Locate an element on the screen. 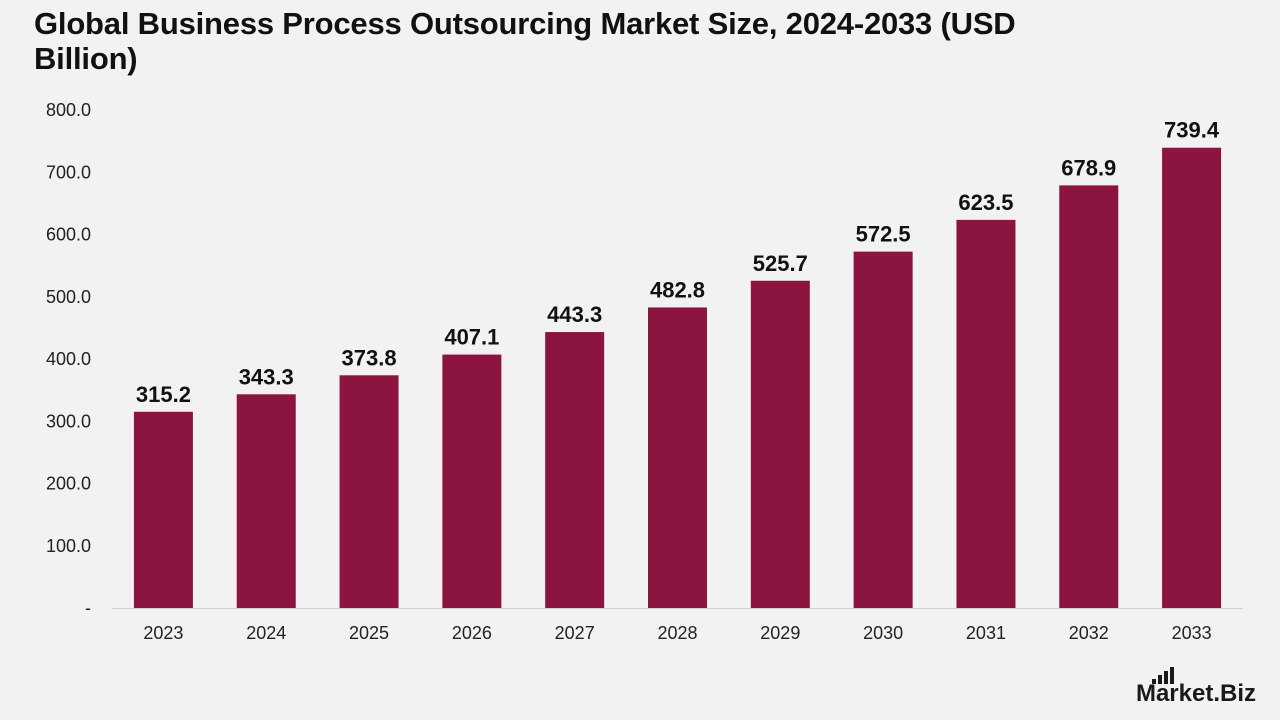 The height and width of the screenshot is (720, 1280). x-tick-label: 2024 is located at coordinates (266, 633).